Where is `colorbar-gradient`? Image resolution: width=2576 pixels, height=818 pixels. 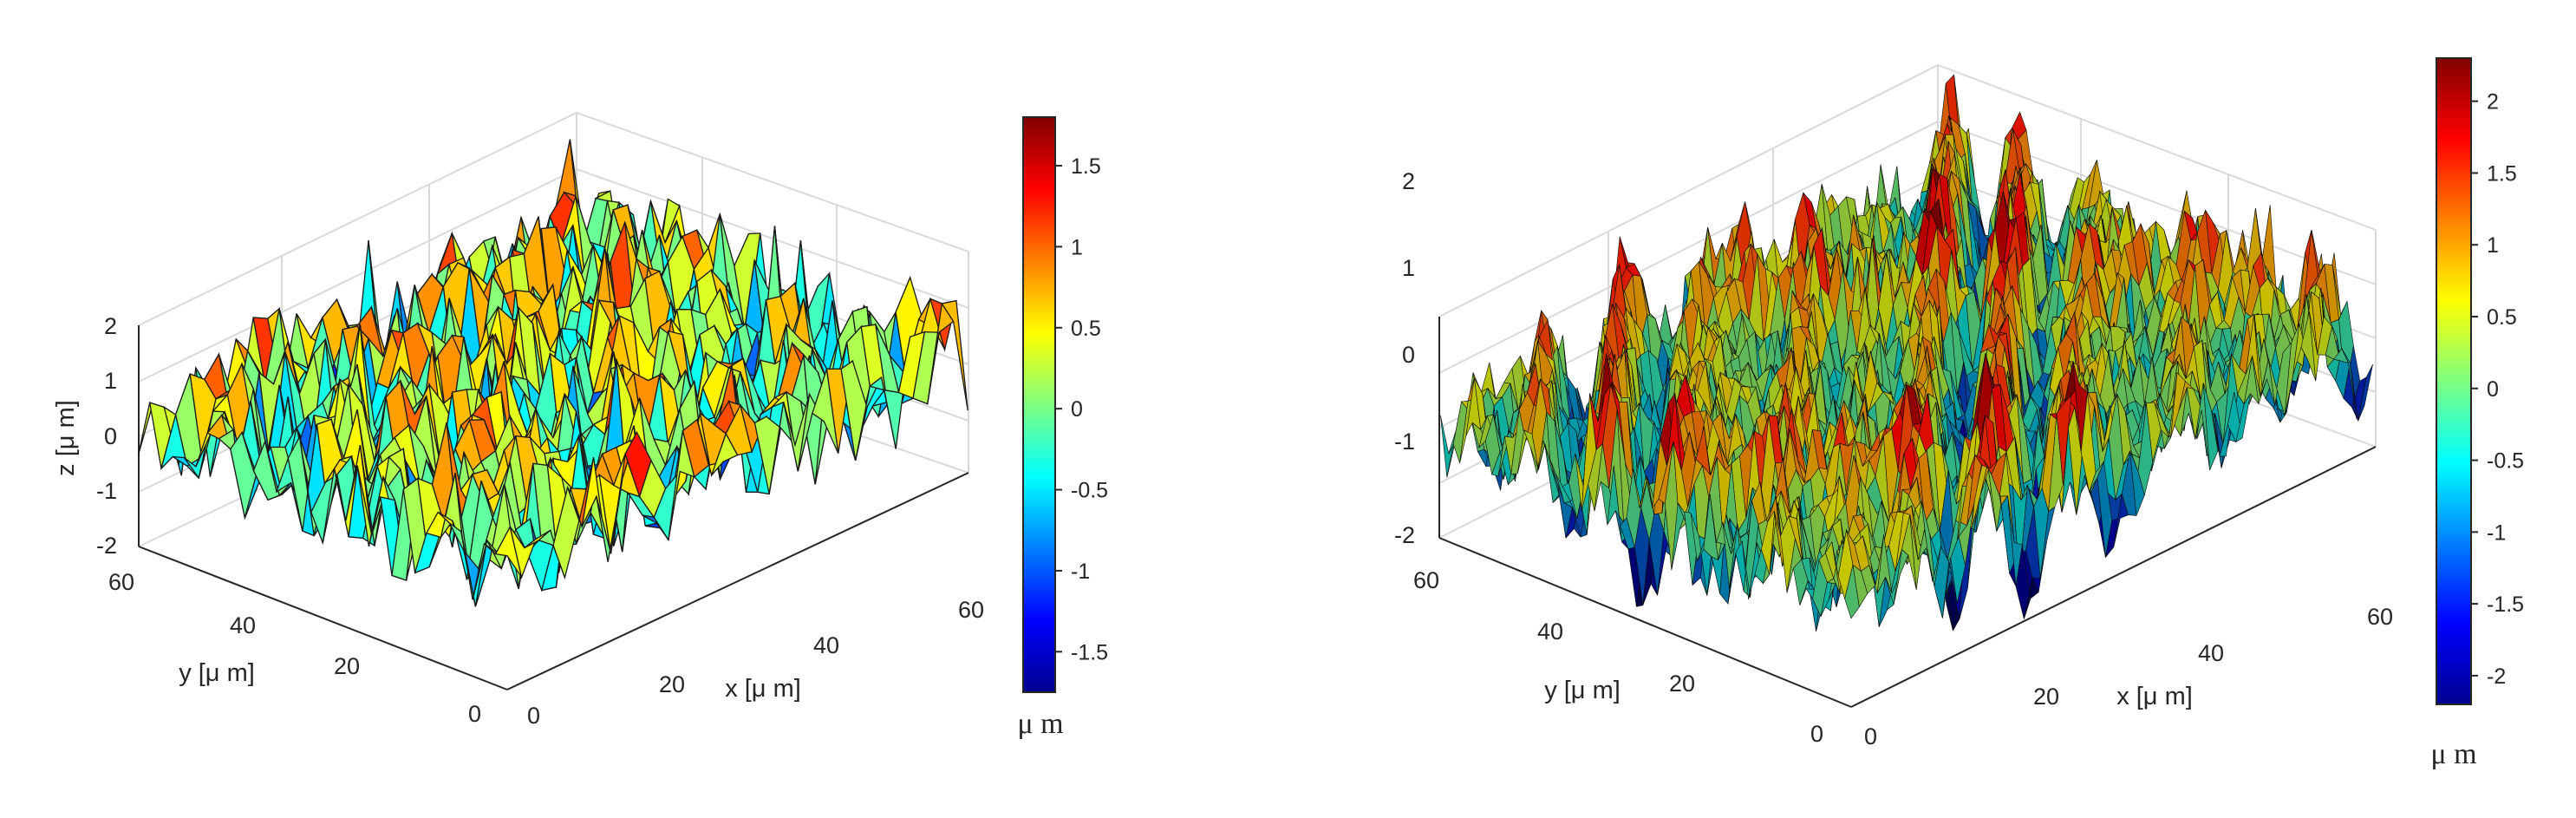 colorbar-gradient is located at coordinates (1039, 404).